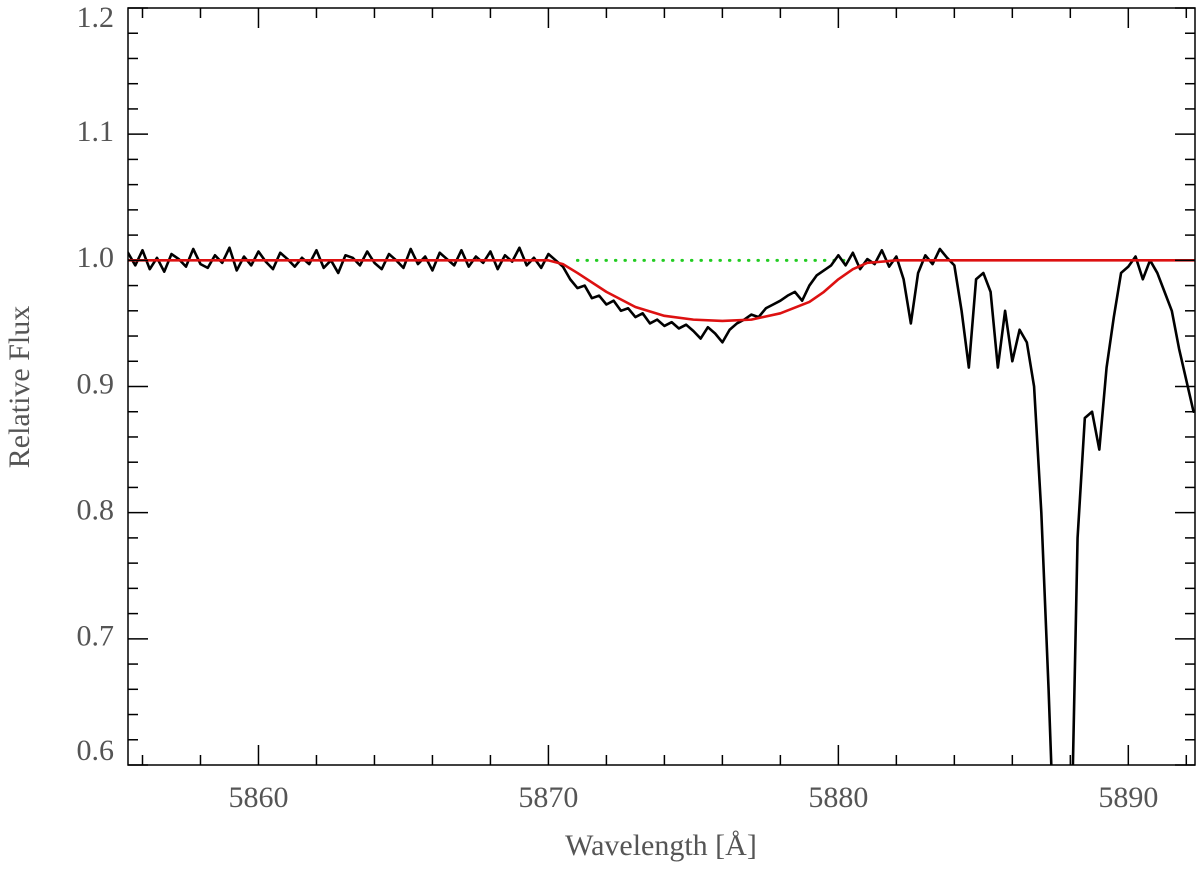 This screenshot has width=1200, height=871. I want to click on x-tick-label: 5860, so click(258, 797).